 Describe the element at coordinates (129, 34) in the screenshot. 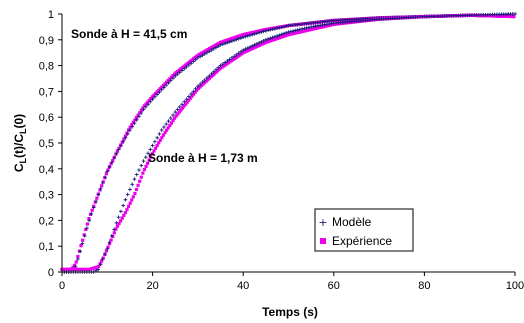

I see `annotation-probe-41-5cm: Sonde à H = 41,5 cm` at that location.